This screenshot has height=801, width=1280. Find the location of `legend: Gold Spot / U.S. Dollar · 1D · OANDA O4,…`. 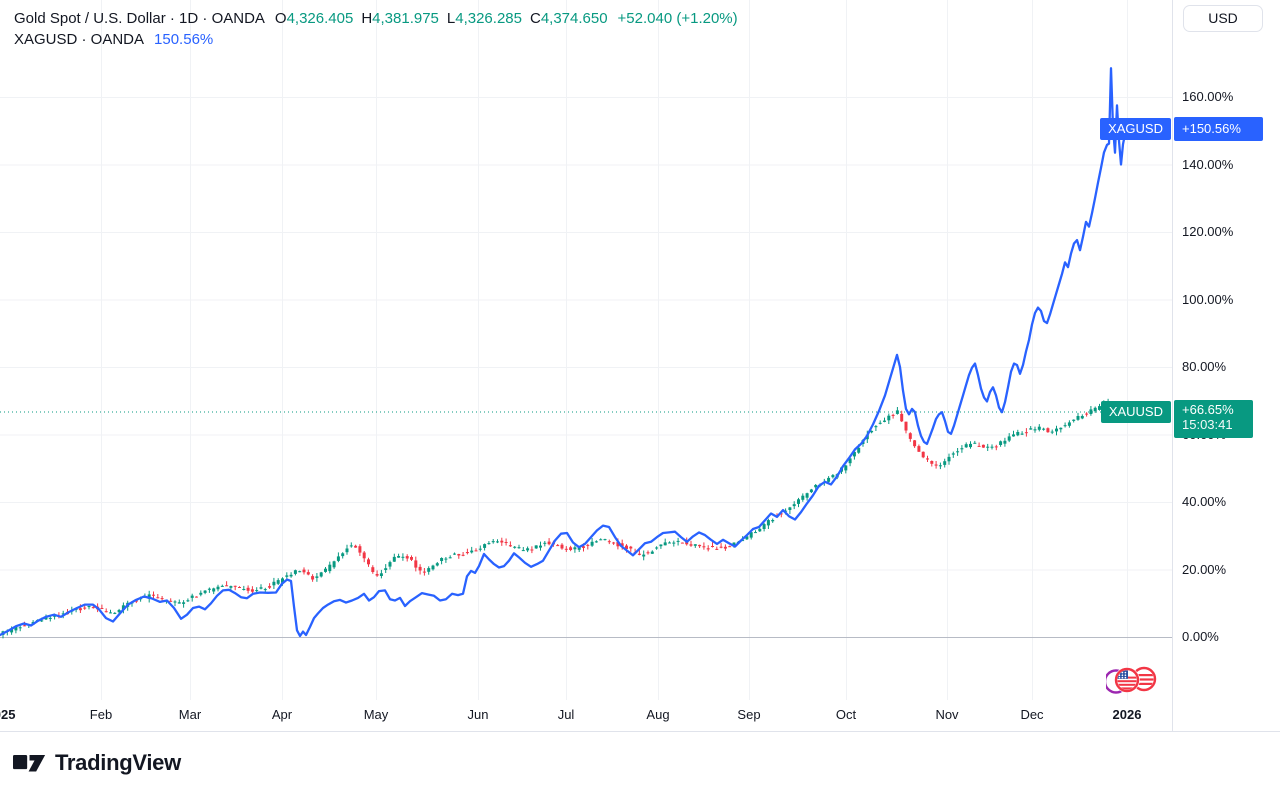

legend: Gold Spot / U.S. Dollar · 1D · OANDA O4,… is located at coordinates (376, 28).